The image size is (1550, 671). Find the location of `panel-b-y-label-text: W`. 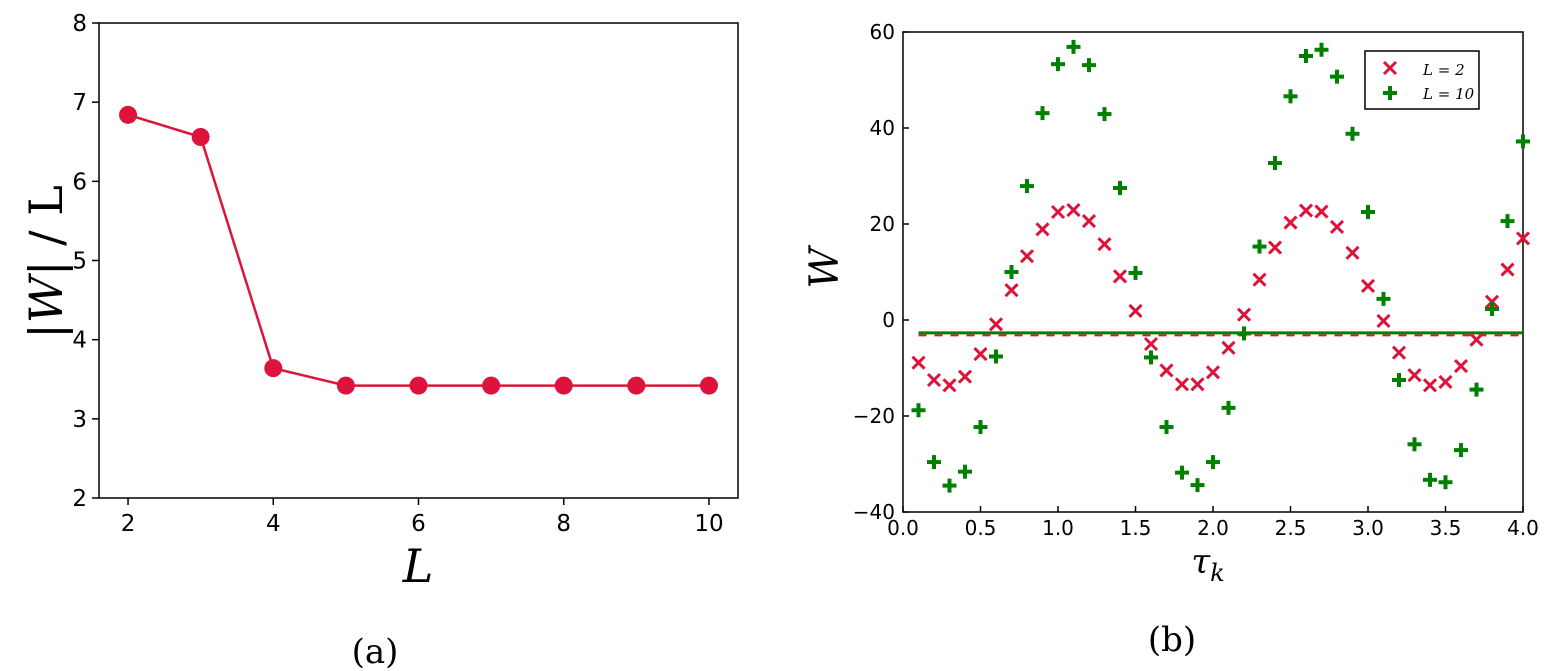

panel-b-y-label-text: W is located at coordinates (825, 267).